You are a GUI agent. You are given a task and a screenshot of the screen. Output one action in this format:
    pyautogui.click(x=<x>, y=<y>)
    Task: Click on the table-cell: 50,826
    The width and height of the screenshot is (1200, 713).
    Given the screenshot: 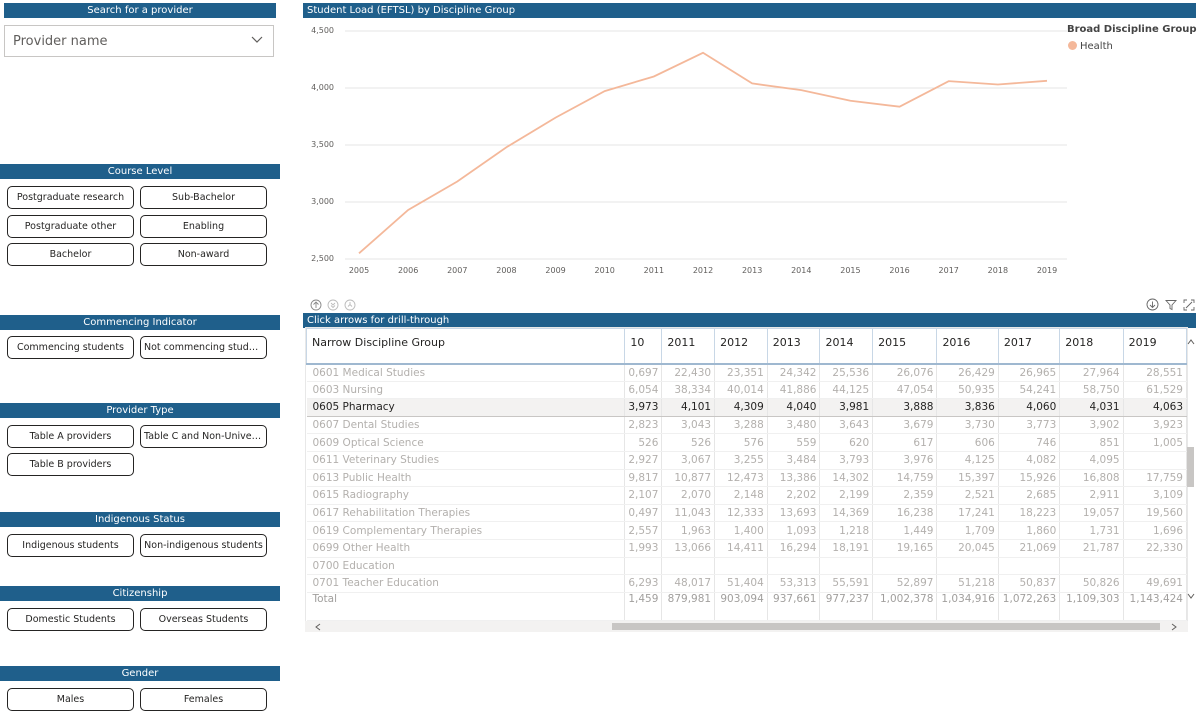 What is the action you would take?
    pyautogui.click(x=1091, y=583)
    